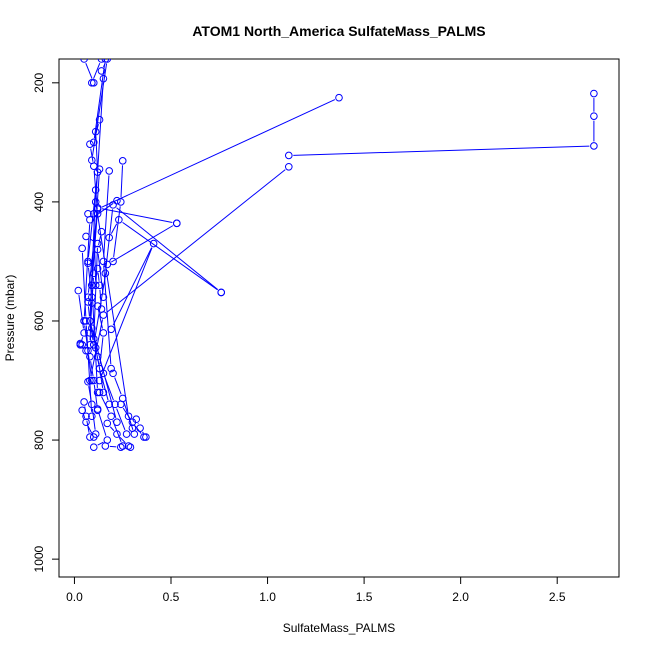 This screenshot has height=650, width=650. Describe the element at coordinates (39, 321) in the screenshot. I see `y-tick-label: 600` at that location.